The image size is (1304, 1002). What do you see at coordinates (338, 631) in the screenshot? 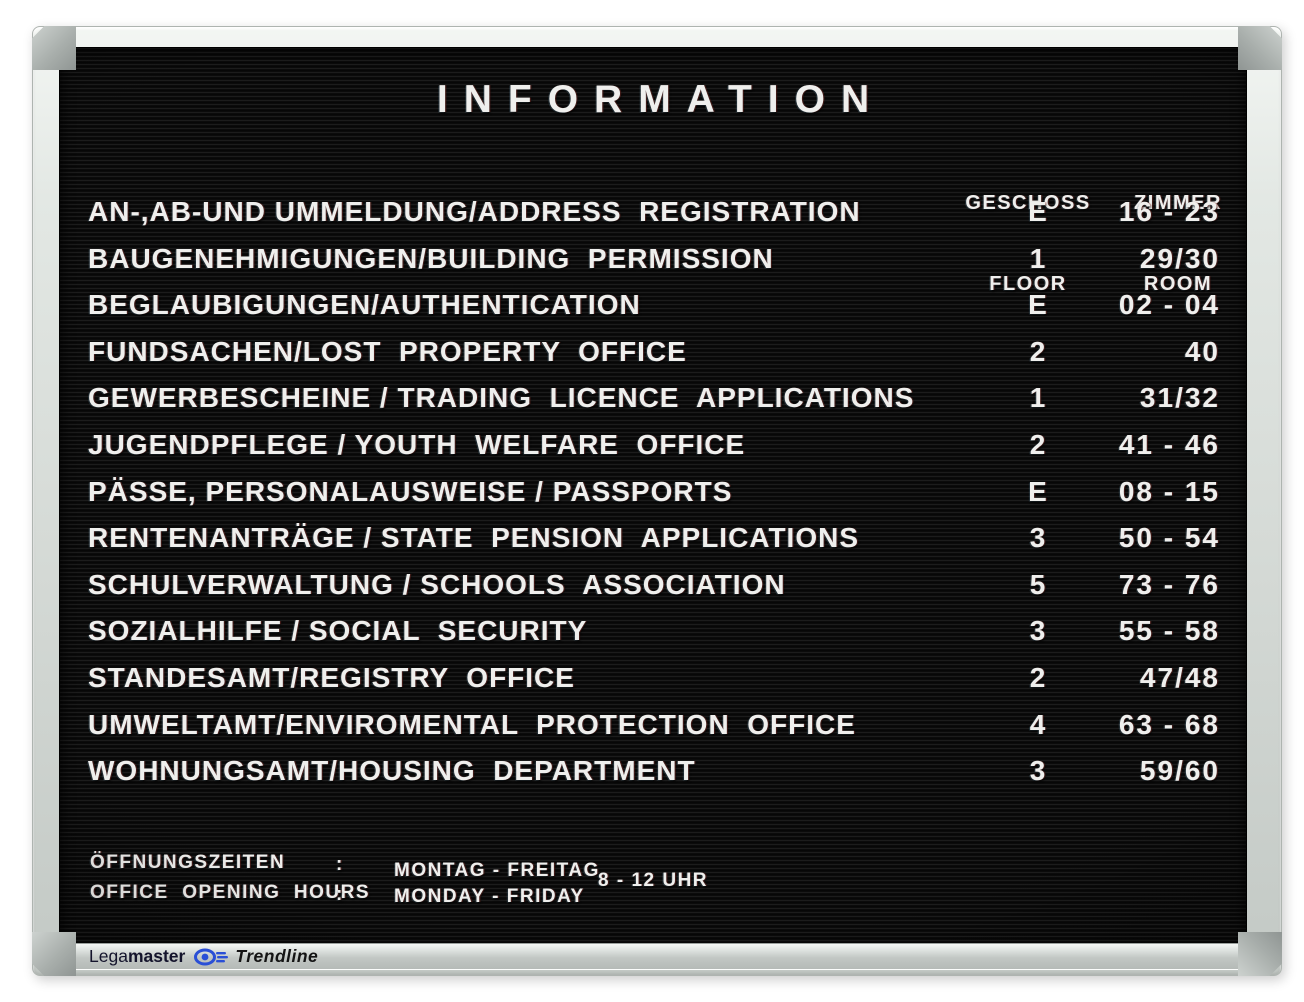
I see `row-name: SOZIALHILFE / SOCIAL SECURITY` at bounding box center [338, 631].